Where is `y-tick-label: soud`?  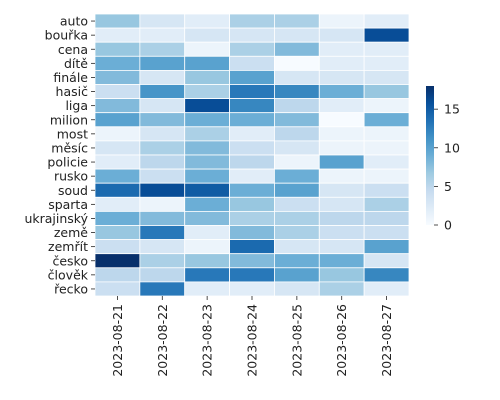
y-tick-label: soud is located at coordinates (73, 190).